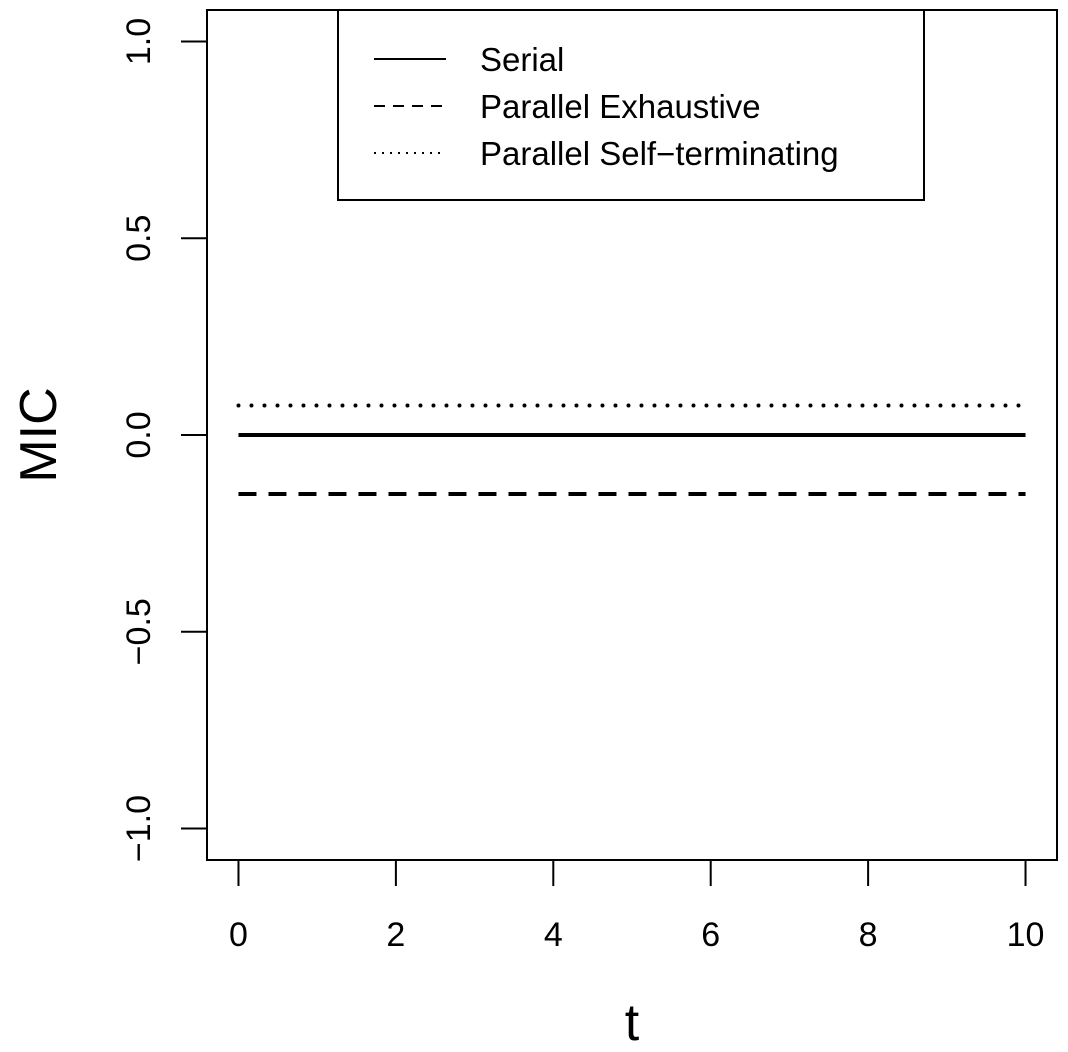  I want to click on y-axis: −1.0 −0.5 0.0 0.5 1.0, so click(164, 440).